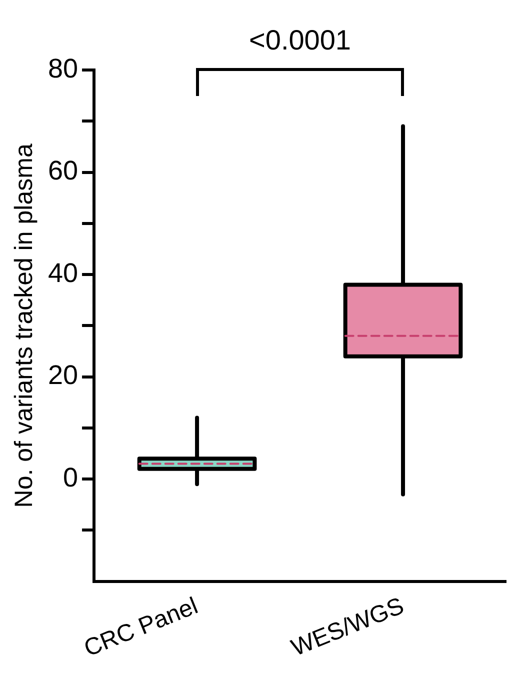 This screenshot has height=677, width=524. Describe the element at coordinates (63, 171) in the screenshot. I see `y-tick-label: 60` at that location.